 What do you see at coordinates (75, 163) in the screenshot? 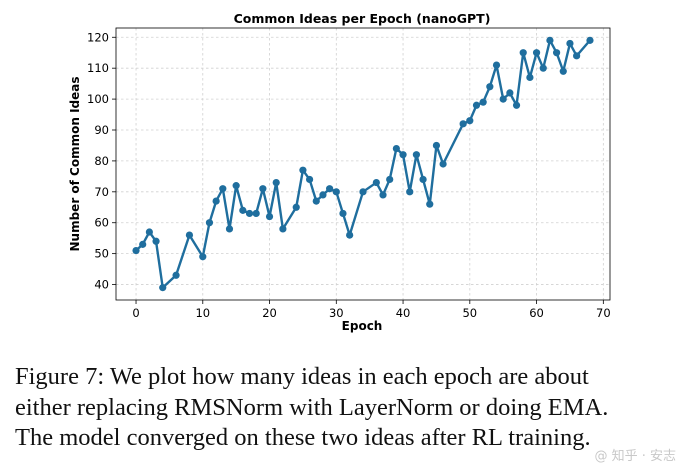
I see `y-axis-label: Number of Common Ideas` at bounding box center [75, 163].